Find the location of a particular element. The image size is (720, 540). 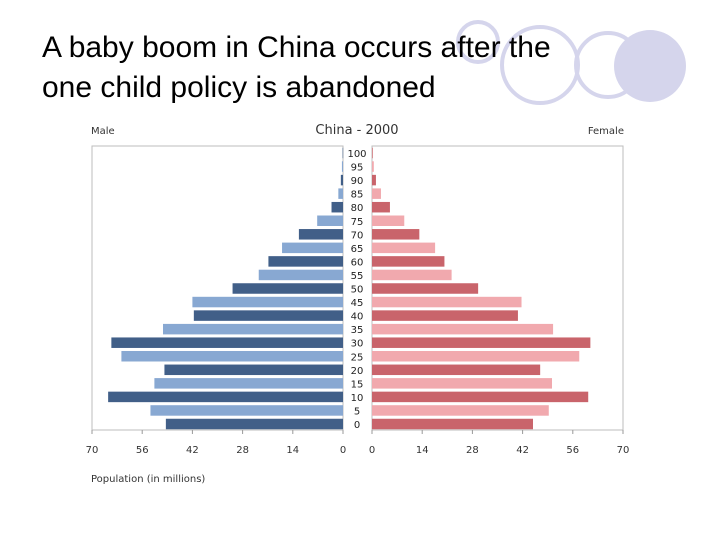

age-label-0: 0 is located at coordinates (357, 425).